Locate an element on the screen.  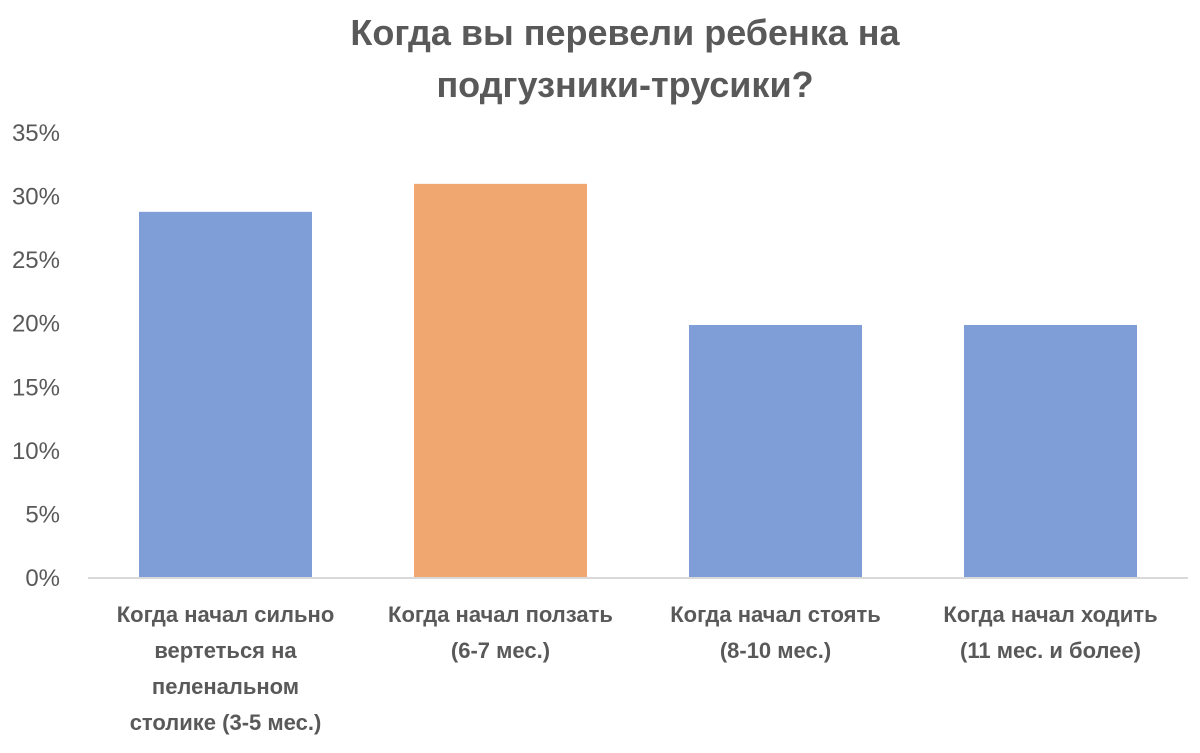
x-category-label: столике (3-5 мес.) is located at coordinates (226, 722).